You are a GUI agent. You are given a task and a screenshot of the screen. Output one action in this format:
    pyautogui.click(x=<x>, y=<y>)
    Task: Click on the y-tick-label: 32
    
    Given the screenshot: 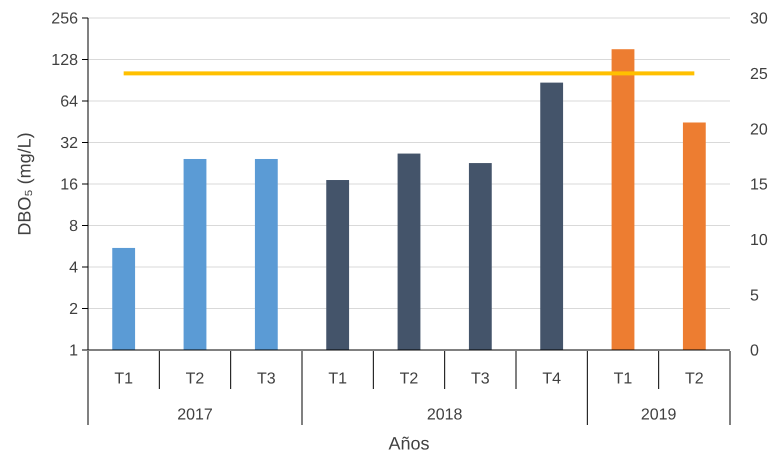 What is the action you would take?
    pyautogui.click(x=69, y=143)
    